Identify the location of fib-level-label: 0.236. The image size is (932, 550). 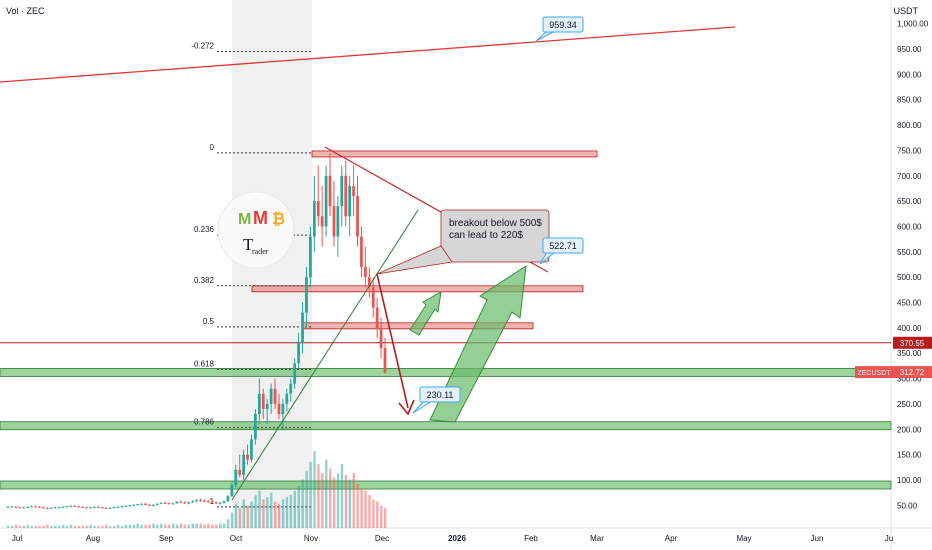
(204, 229).